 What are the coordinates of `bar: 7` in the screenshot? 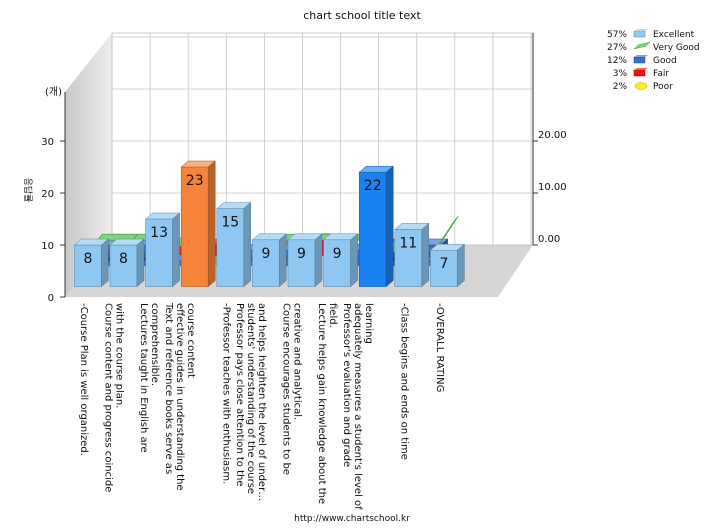 It's located at (447, 265).